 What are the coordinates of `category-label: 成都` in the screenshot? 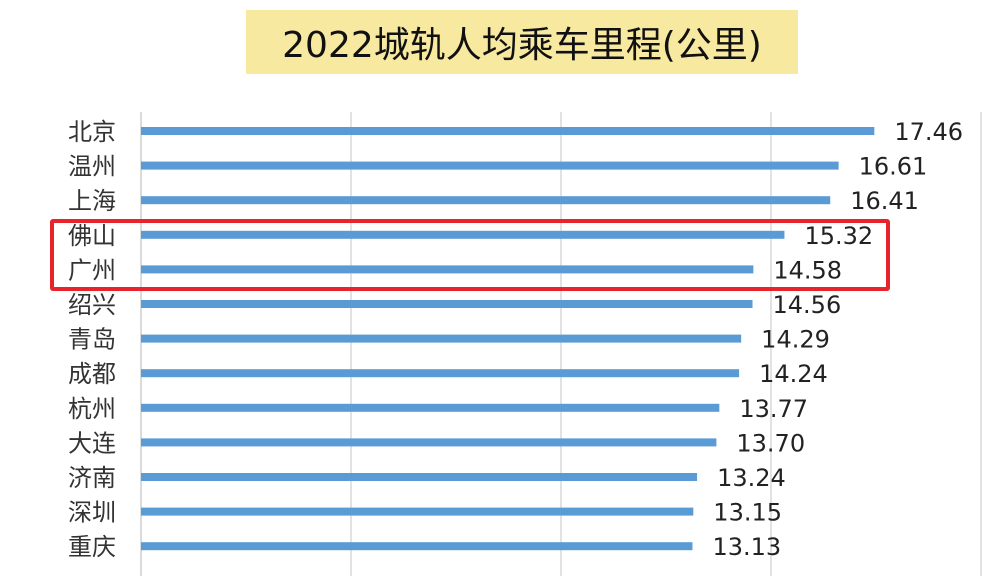 It's located at (92, 374).